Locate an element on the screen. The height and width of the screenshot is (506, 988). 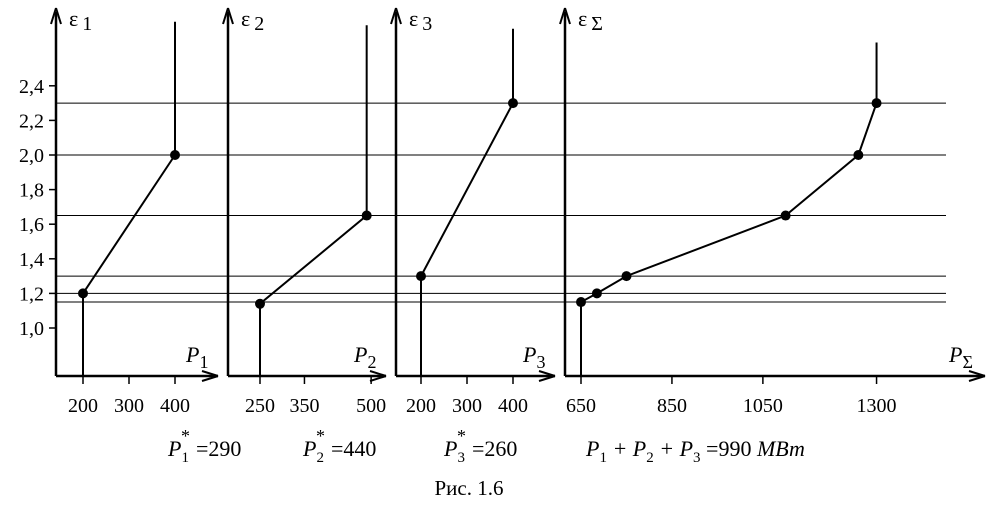
x-axis-label: P2 is located at coordinates (364, 357).